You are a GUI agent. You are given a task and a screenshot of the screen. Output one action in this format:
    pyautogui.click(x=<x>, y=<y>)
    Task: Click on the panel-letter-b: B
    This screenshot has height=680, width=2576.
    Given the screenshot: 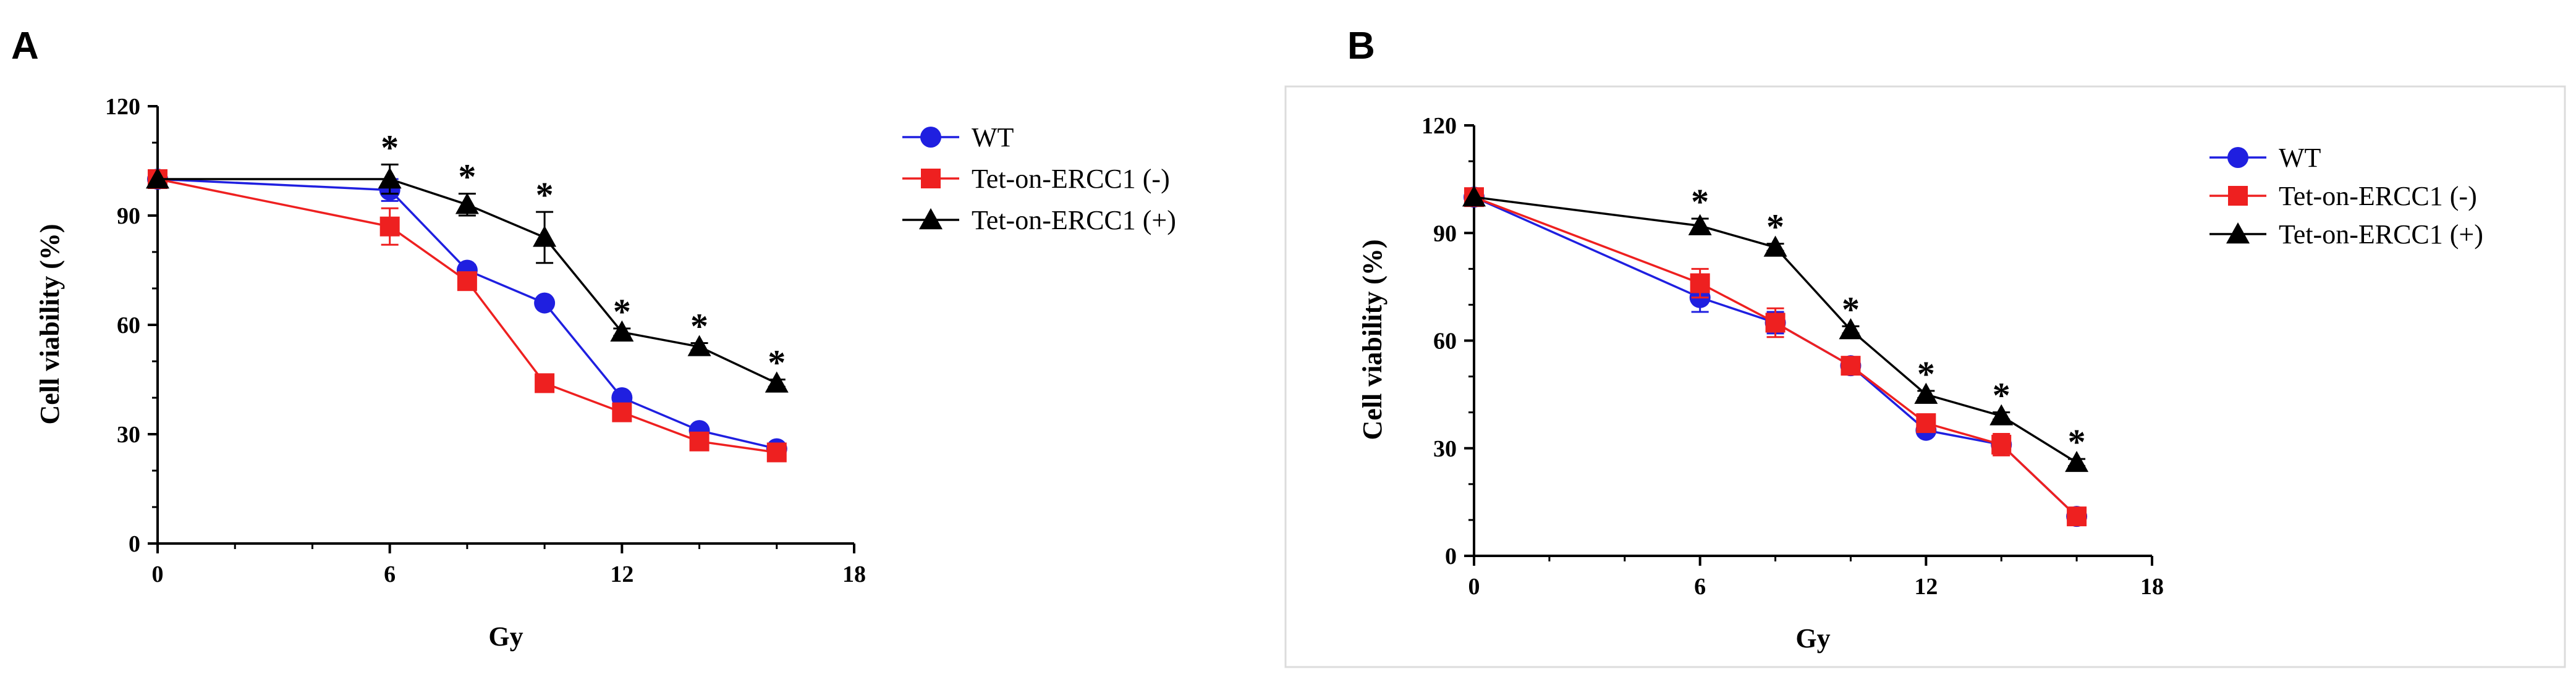 What is the action you would take?
    pyautogui.click(x=1361, y=46)
    